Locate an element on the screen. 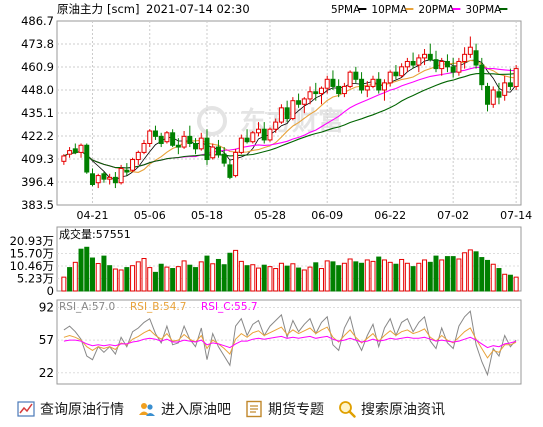 The image size is (543, 427). search-news-link: 搜索原油资讯 is located at coordinates (391, 409).